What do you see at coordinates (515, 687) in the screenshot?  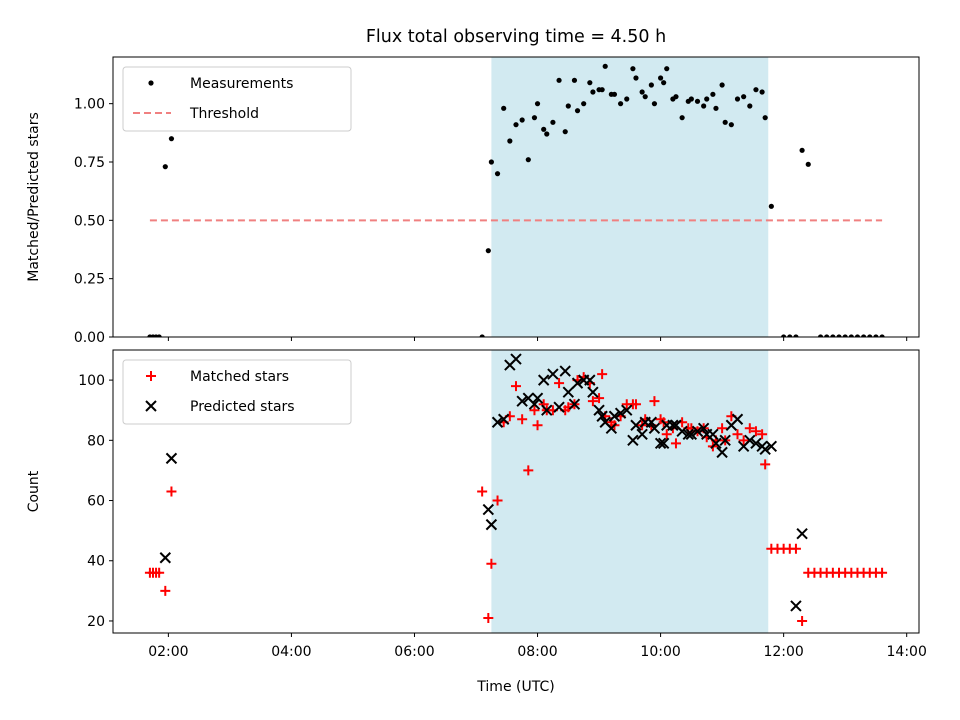 I see `x-axis-label: Time (UTC)` at bounding box center [515, 687].